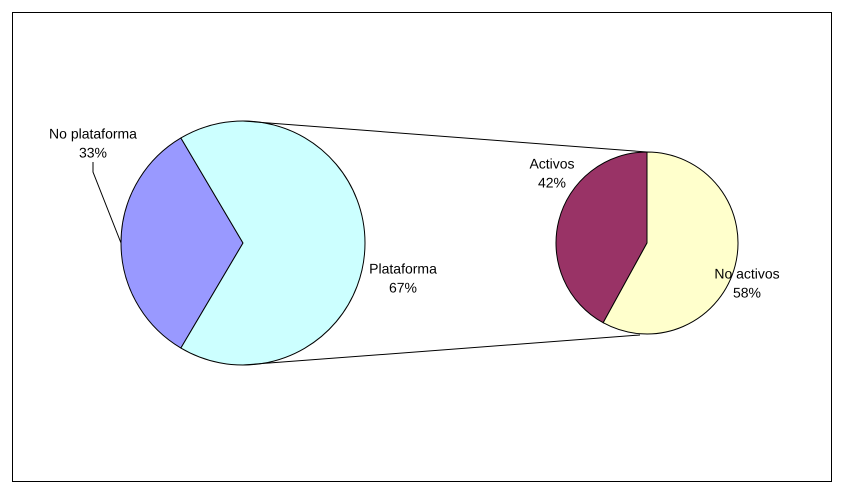 This screenshot has width=844, height=490. I want to click on data-label: 67%, so click(403, 288).